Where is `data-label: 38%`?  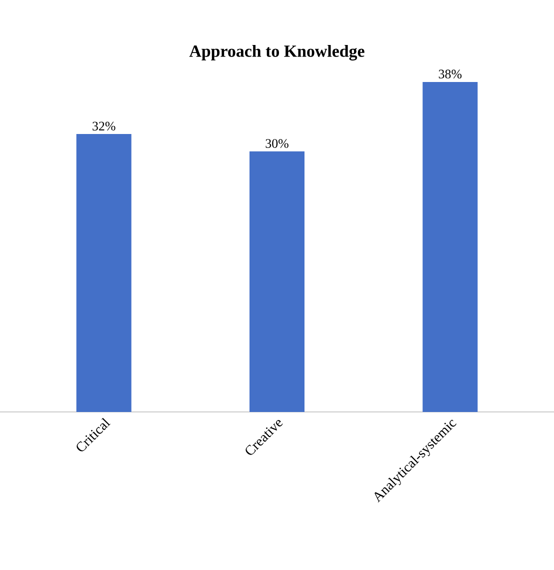 data-label: 38% is located at coordinates (450, 74).